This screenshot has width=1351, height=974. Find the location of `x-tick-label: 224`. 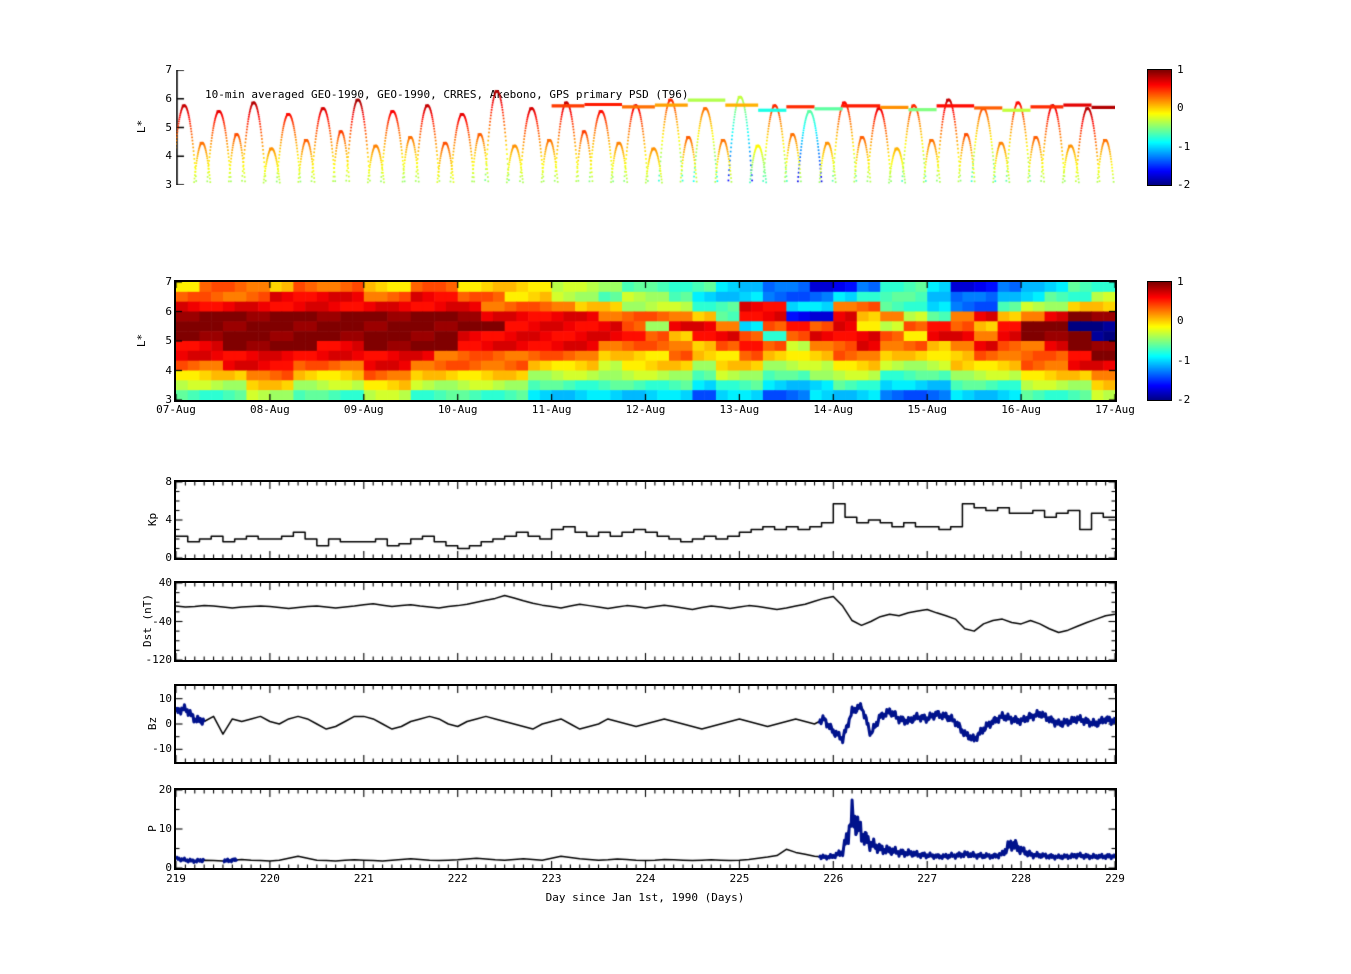

x-tick-label: 224 is located at coordinates (645, 878).